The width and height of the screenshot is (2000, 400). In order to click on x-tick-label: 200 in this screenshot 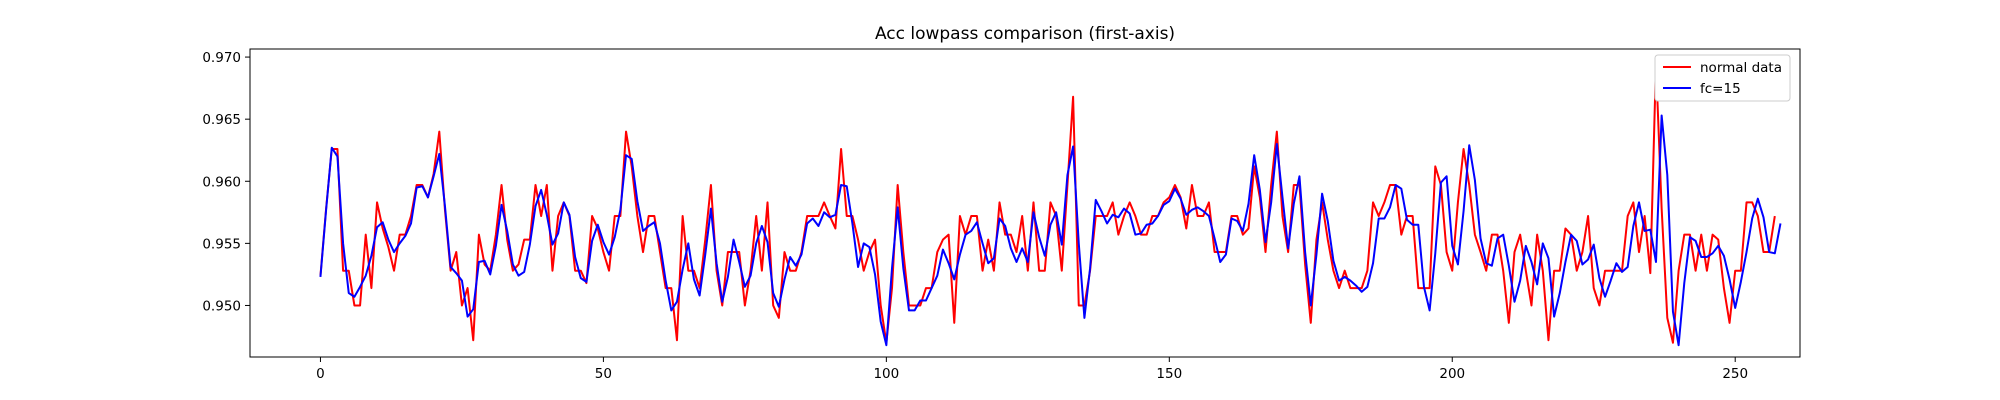, I will do `click(1452, 374)`.